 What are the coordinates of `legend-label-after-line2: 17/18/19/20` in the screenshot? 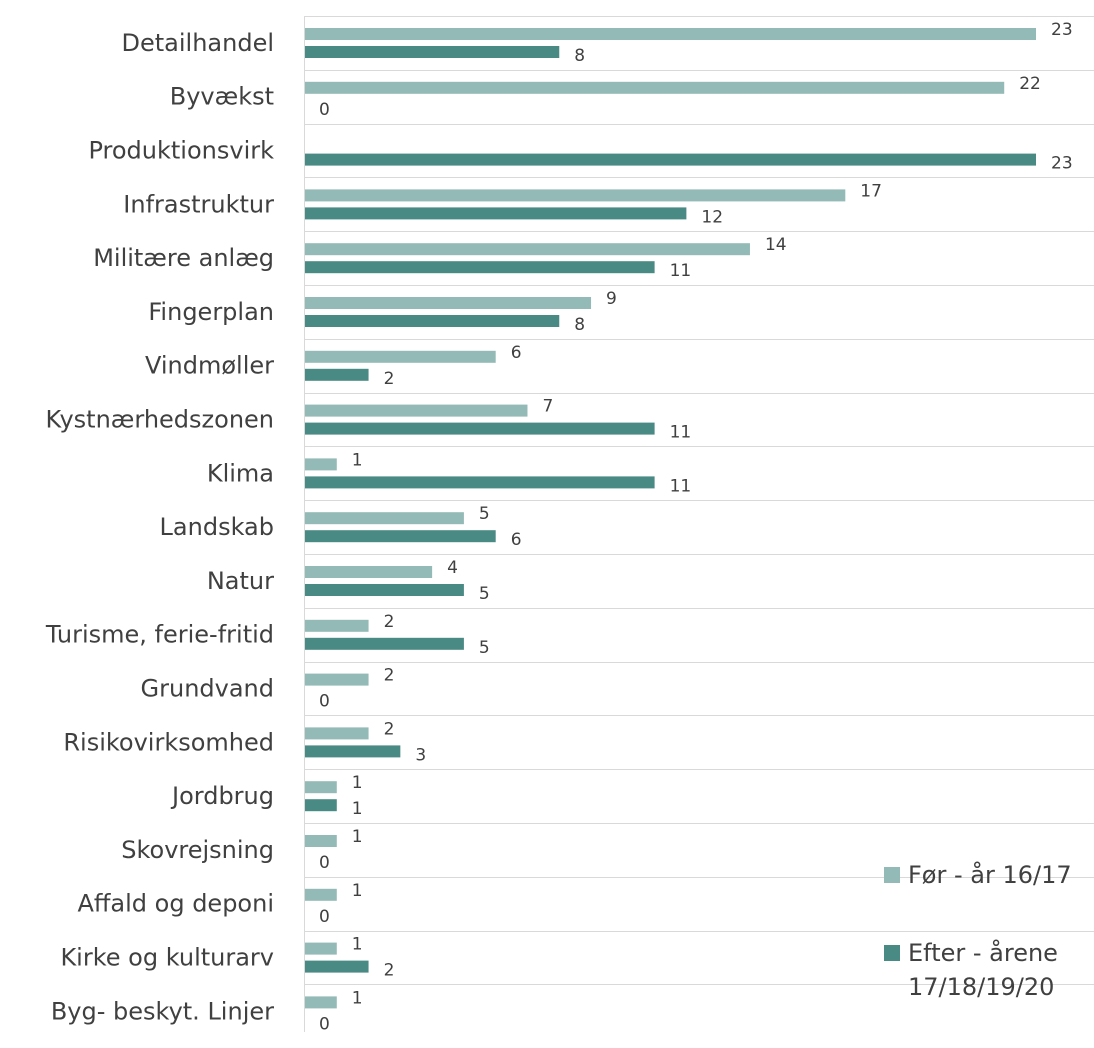 It's located at (981, 987).